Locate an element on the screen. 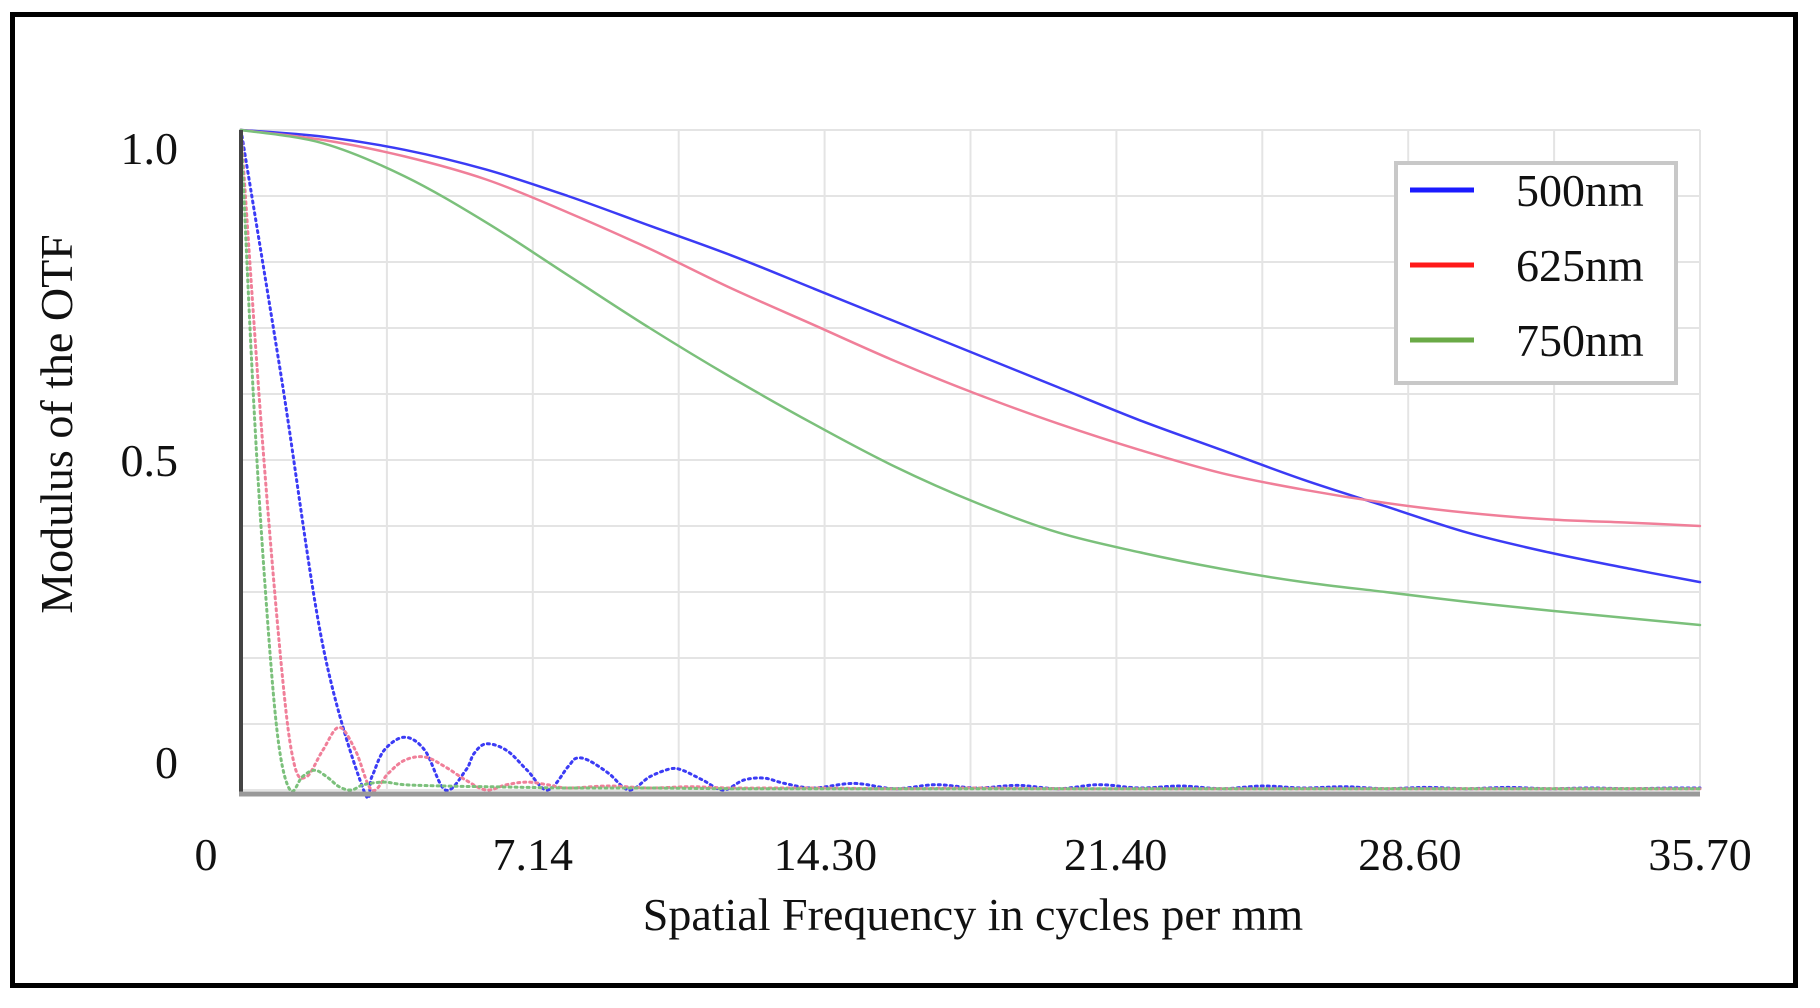 Image resolution: width=1820 pixels, height=1008 pixels. legend-box is located at coordinates (1536, 273).